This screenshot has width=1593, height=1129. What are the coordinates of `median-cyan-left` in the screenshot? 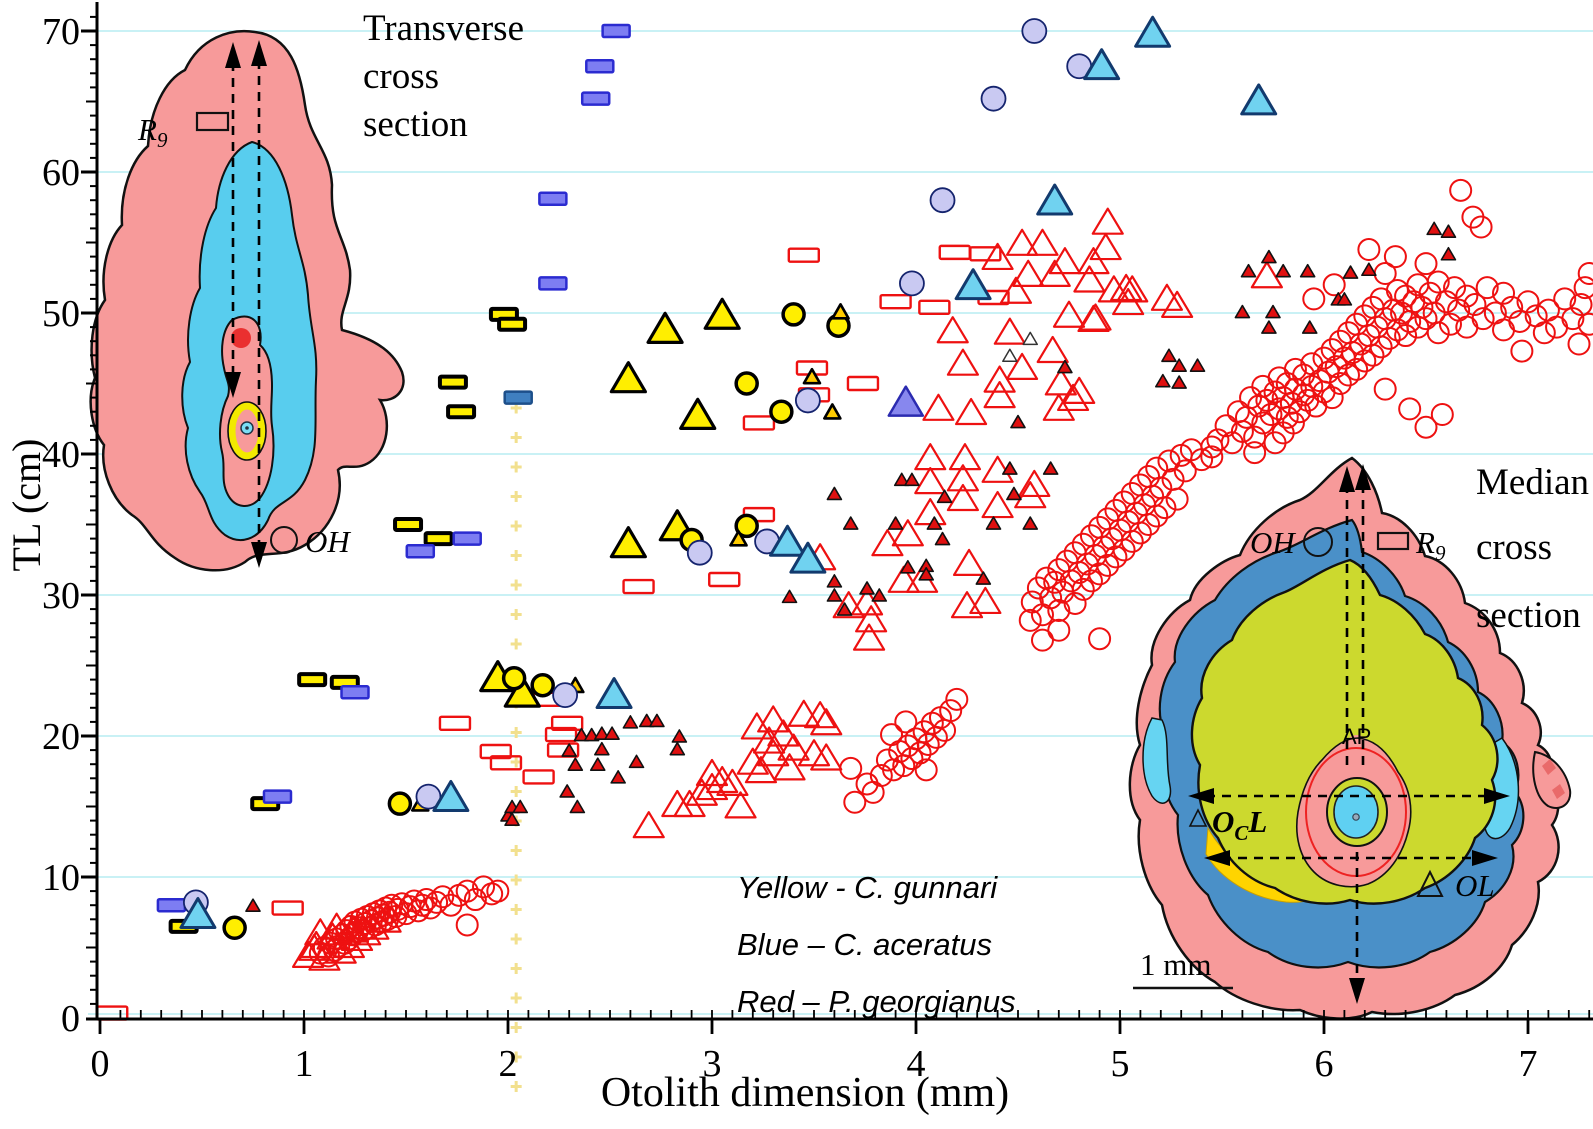 It's located at (1157, 760).